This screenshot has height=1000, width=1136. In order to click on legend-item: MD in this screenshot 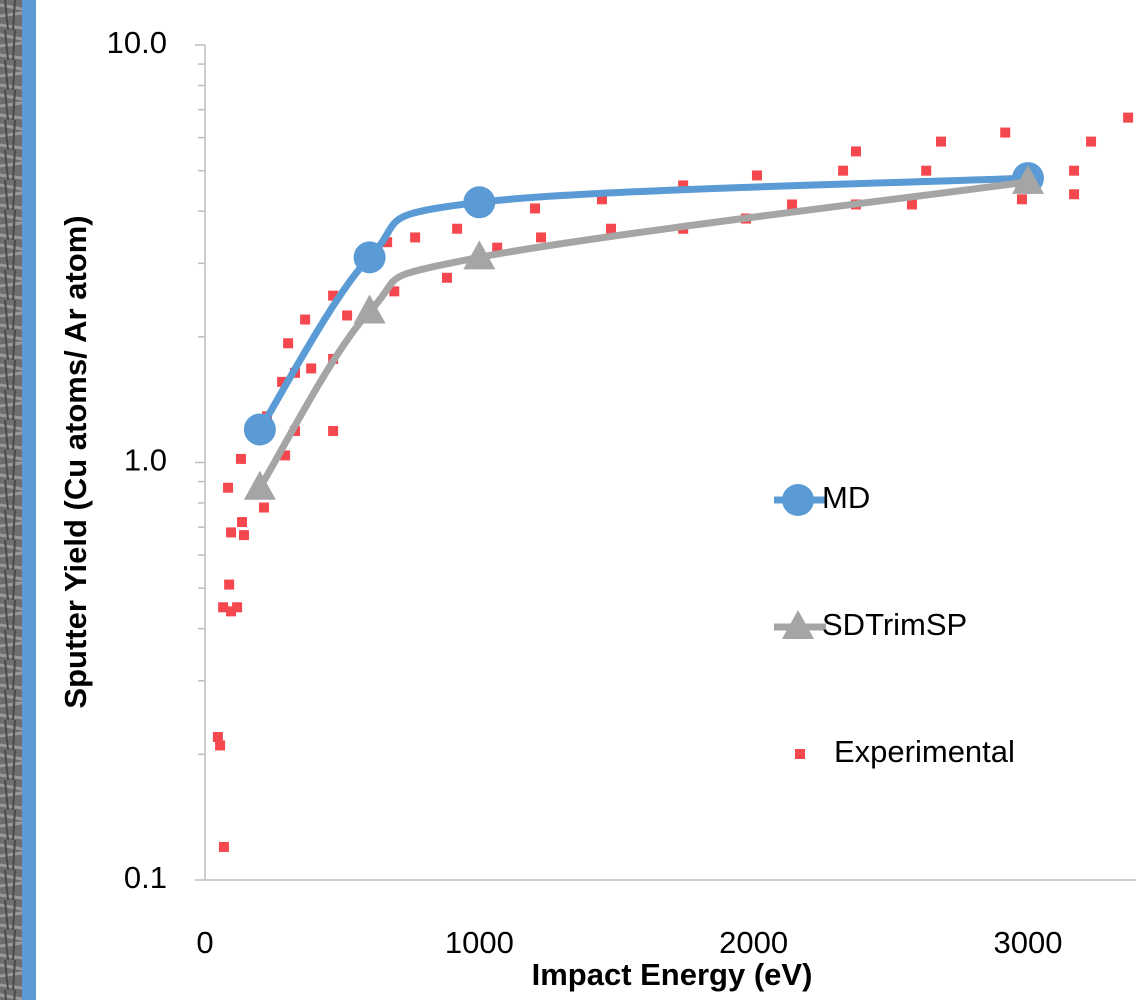, I will do `click(822, 498)`.